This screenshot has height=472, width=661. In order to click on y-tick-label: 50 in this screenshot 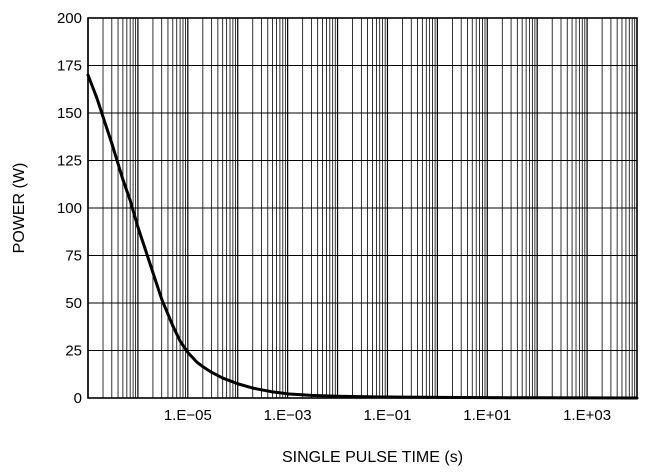, I will do `click(73, 303)`.